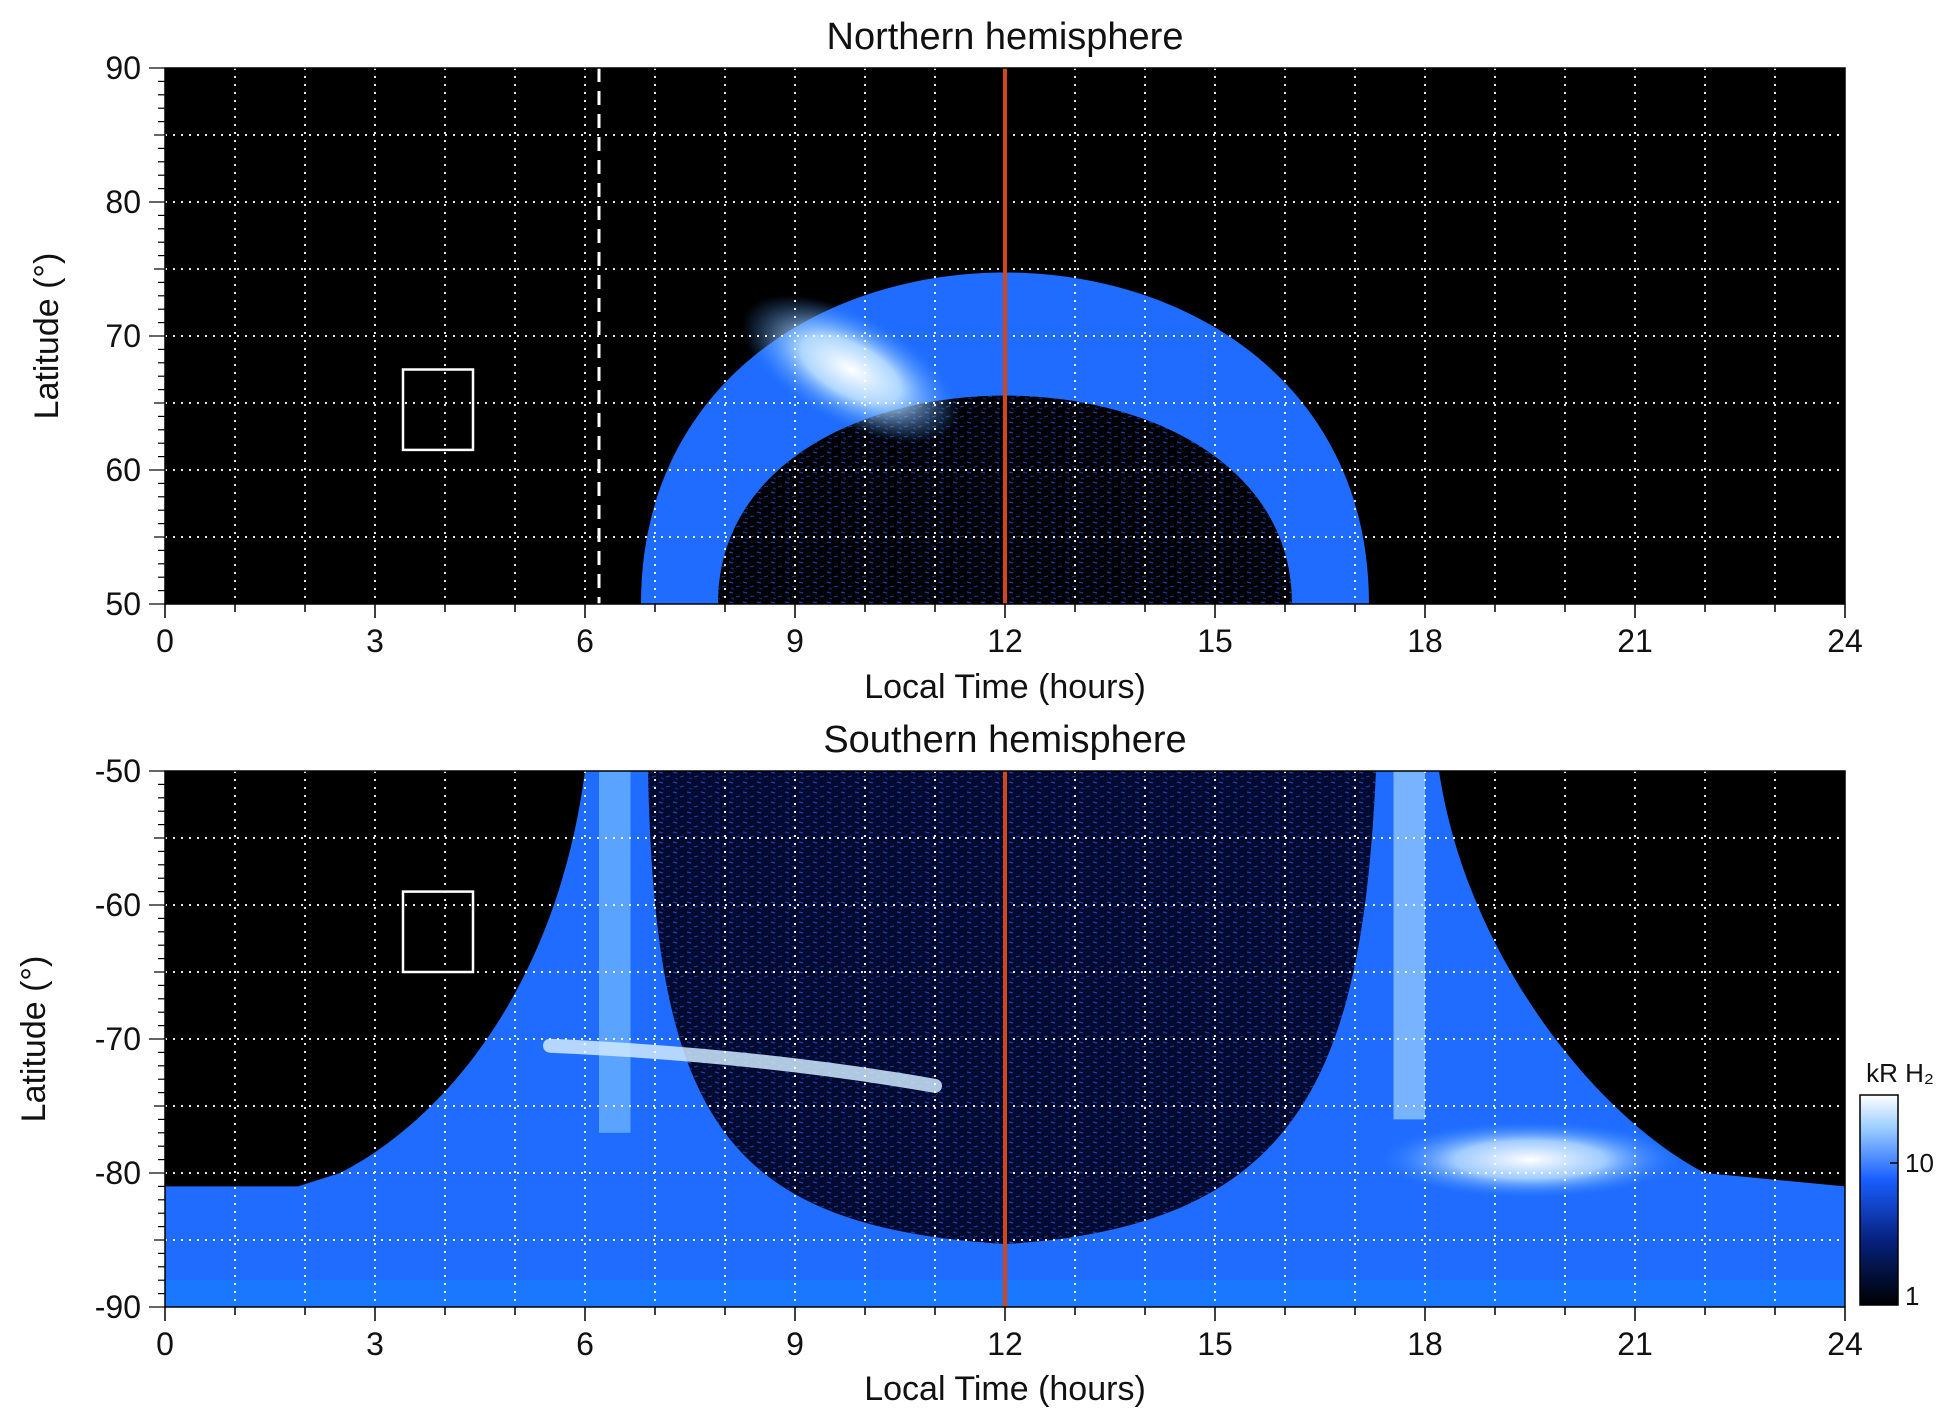 This screenshot has height=1423, width=1950. I want to click on colorbar-tick-label-1: 1, so click(1912, 1296).